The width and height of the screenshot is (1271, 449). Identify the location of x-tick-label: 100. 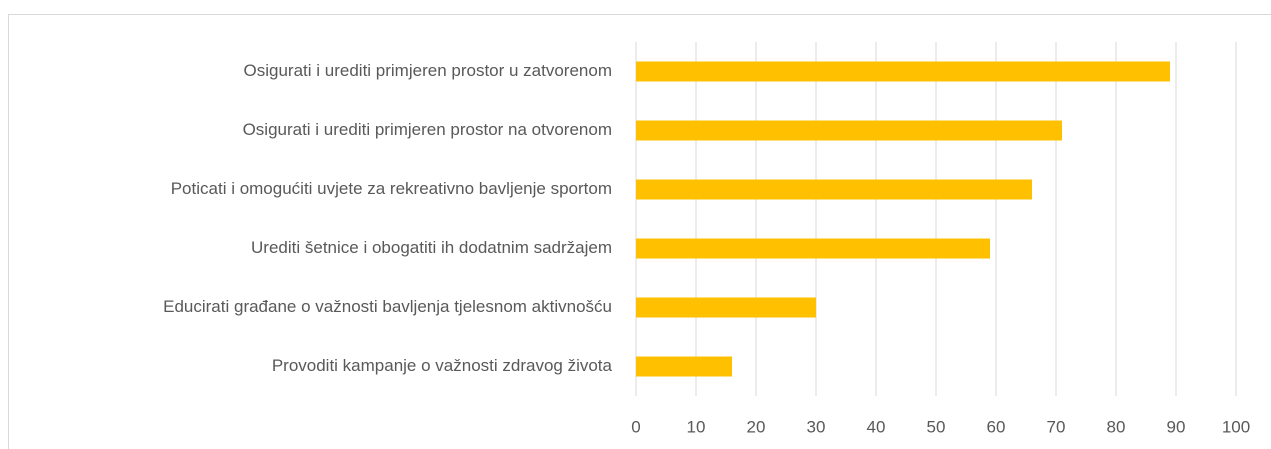
(1236, 426).